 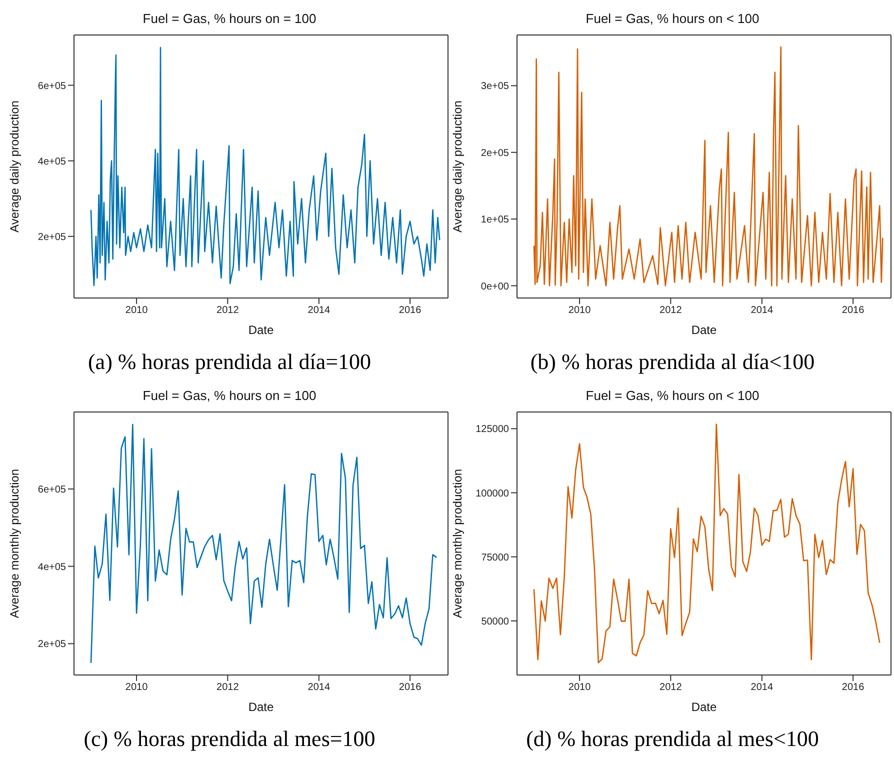 What do you see at coordinates (493, 430) in the screenshot?
I see `y-tick-label: 125000` at bounding box center [493, 430].